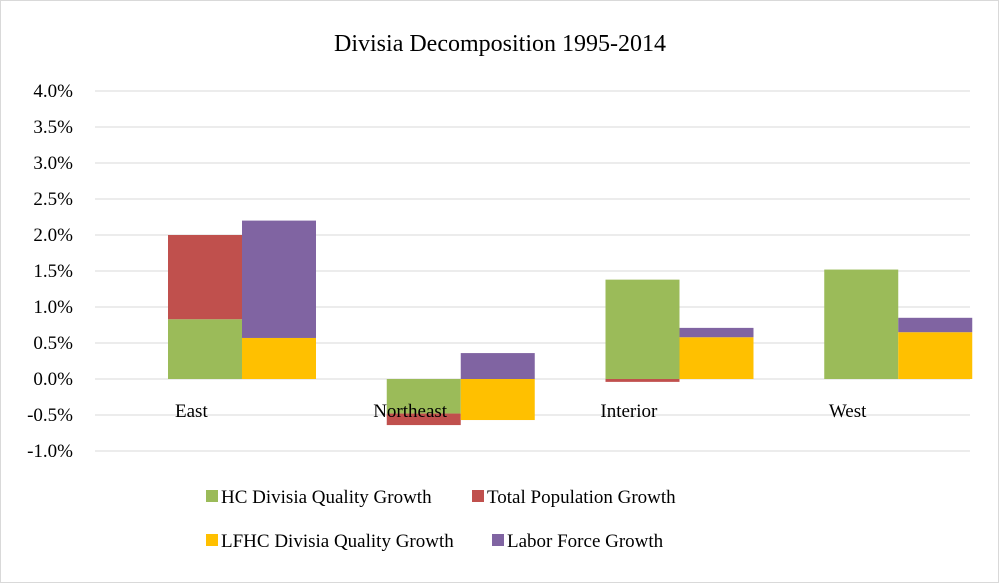  I want to click on y-tick-label: 3.0%, so click(53, 163).